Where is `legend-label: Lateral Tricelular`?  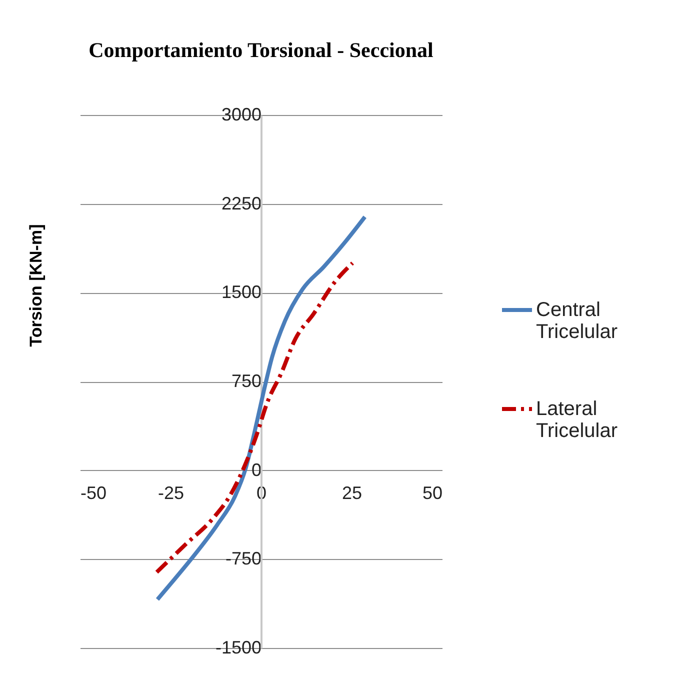 legend-label: Lateral Tricelular is located at coordinates (577, 420).